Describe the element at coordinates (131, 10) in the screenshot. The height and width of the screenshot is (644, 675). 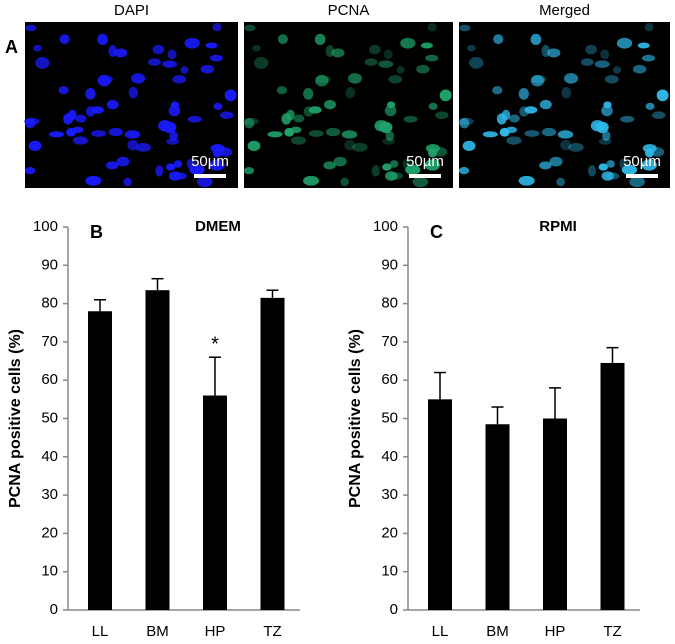
I see `image-title: DAPI` at that location.